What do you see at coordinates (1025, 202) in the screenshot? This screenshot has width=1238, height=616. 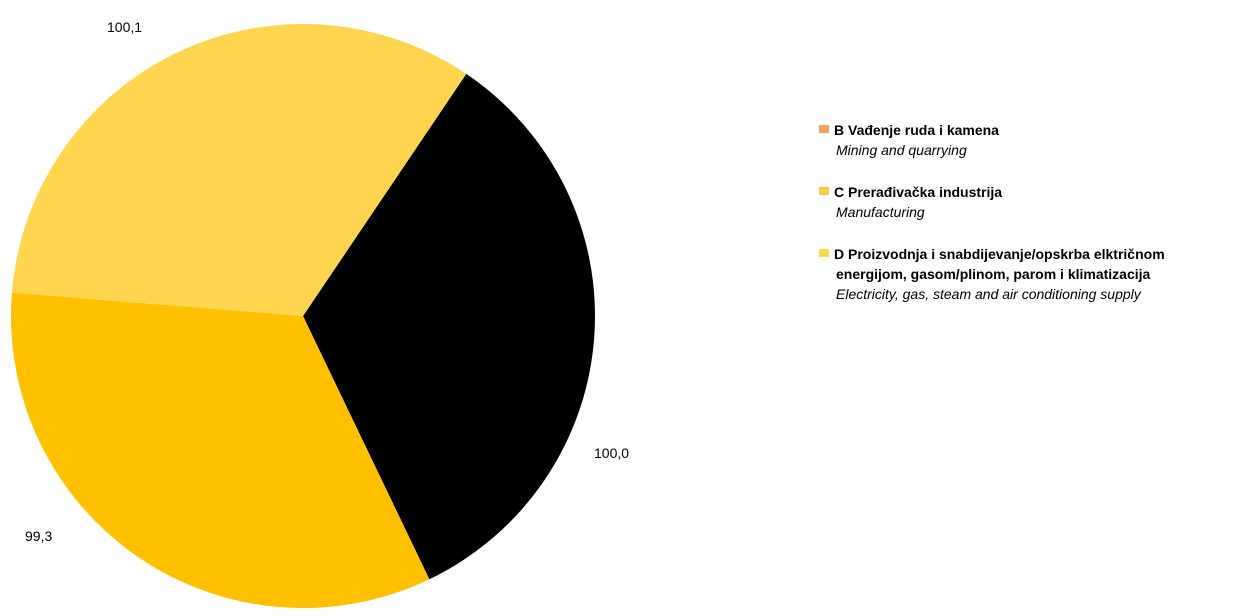 I see `legend-item-manufacturing: C Prerađivačka industrija Manufacturing` at bounding box center [1025, 202].